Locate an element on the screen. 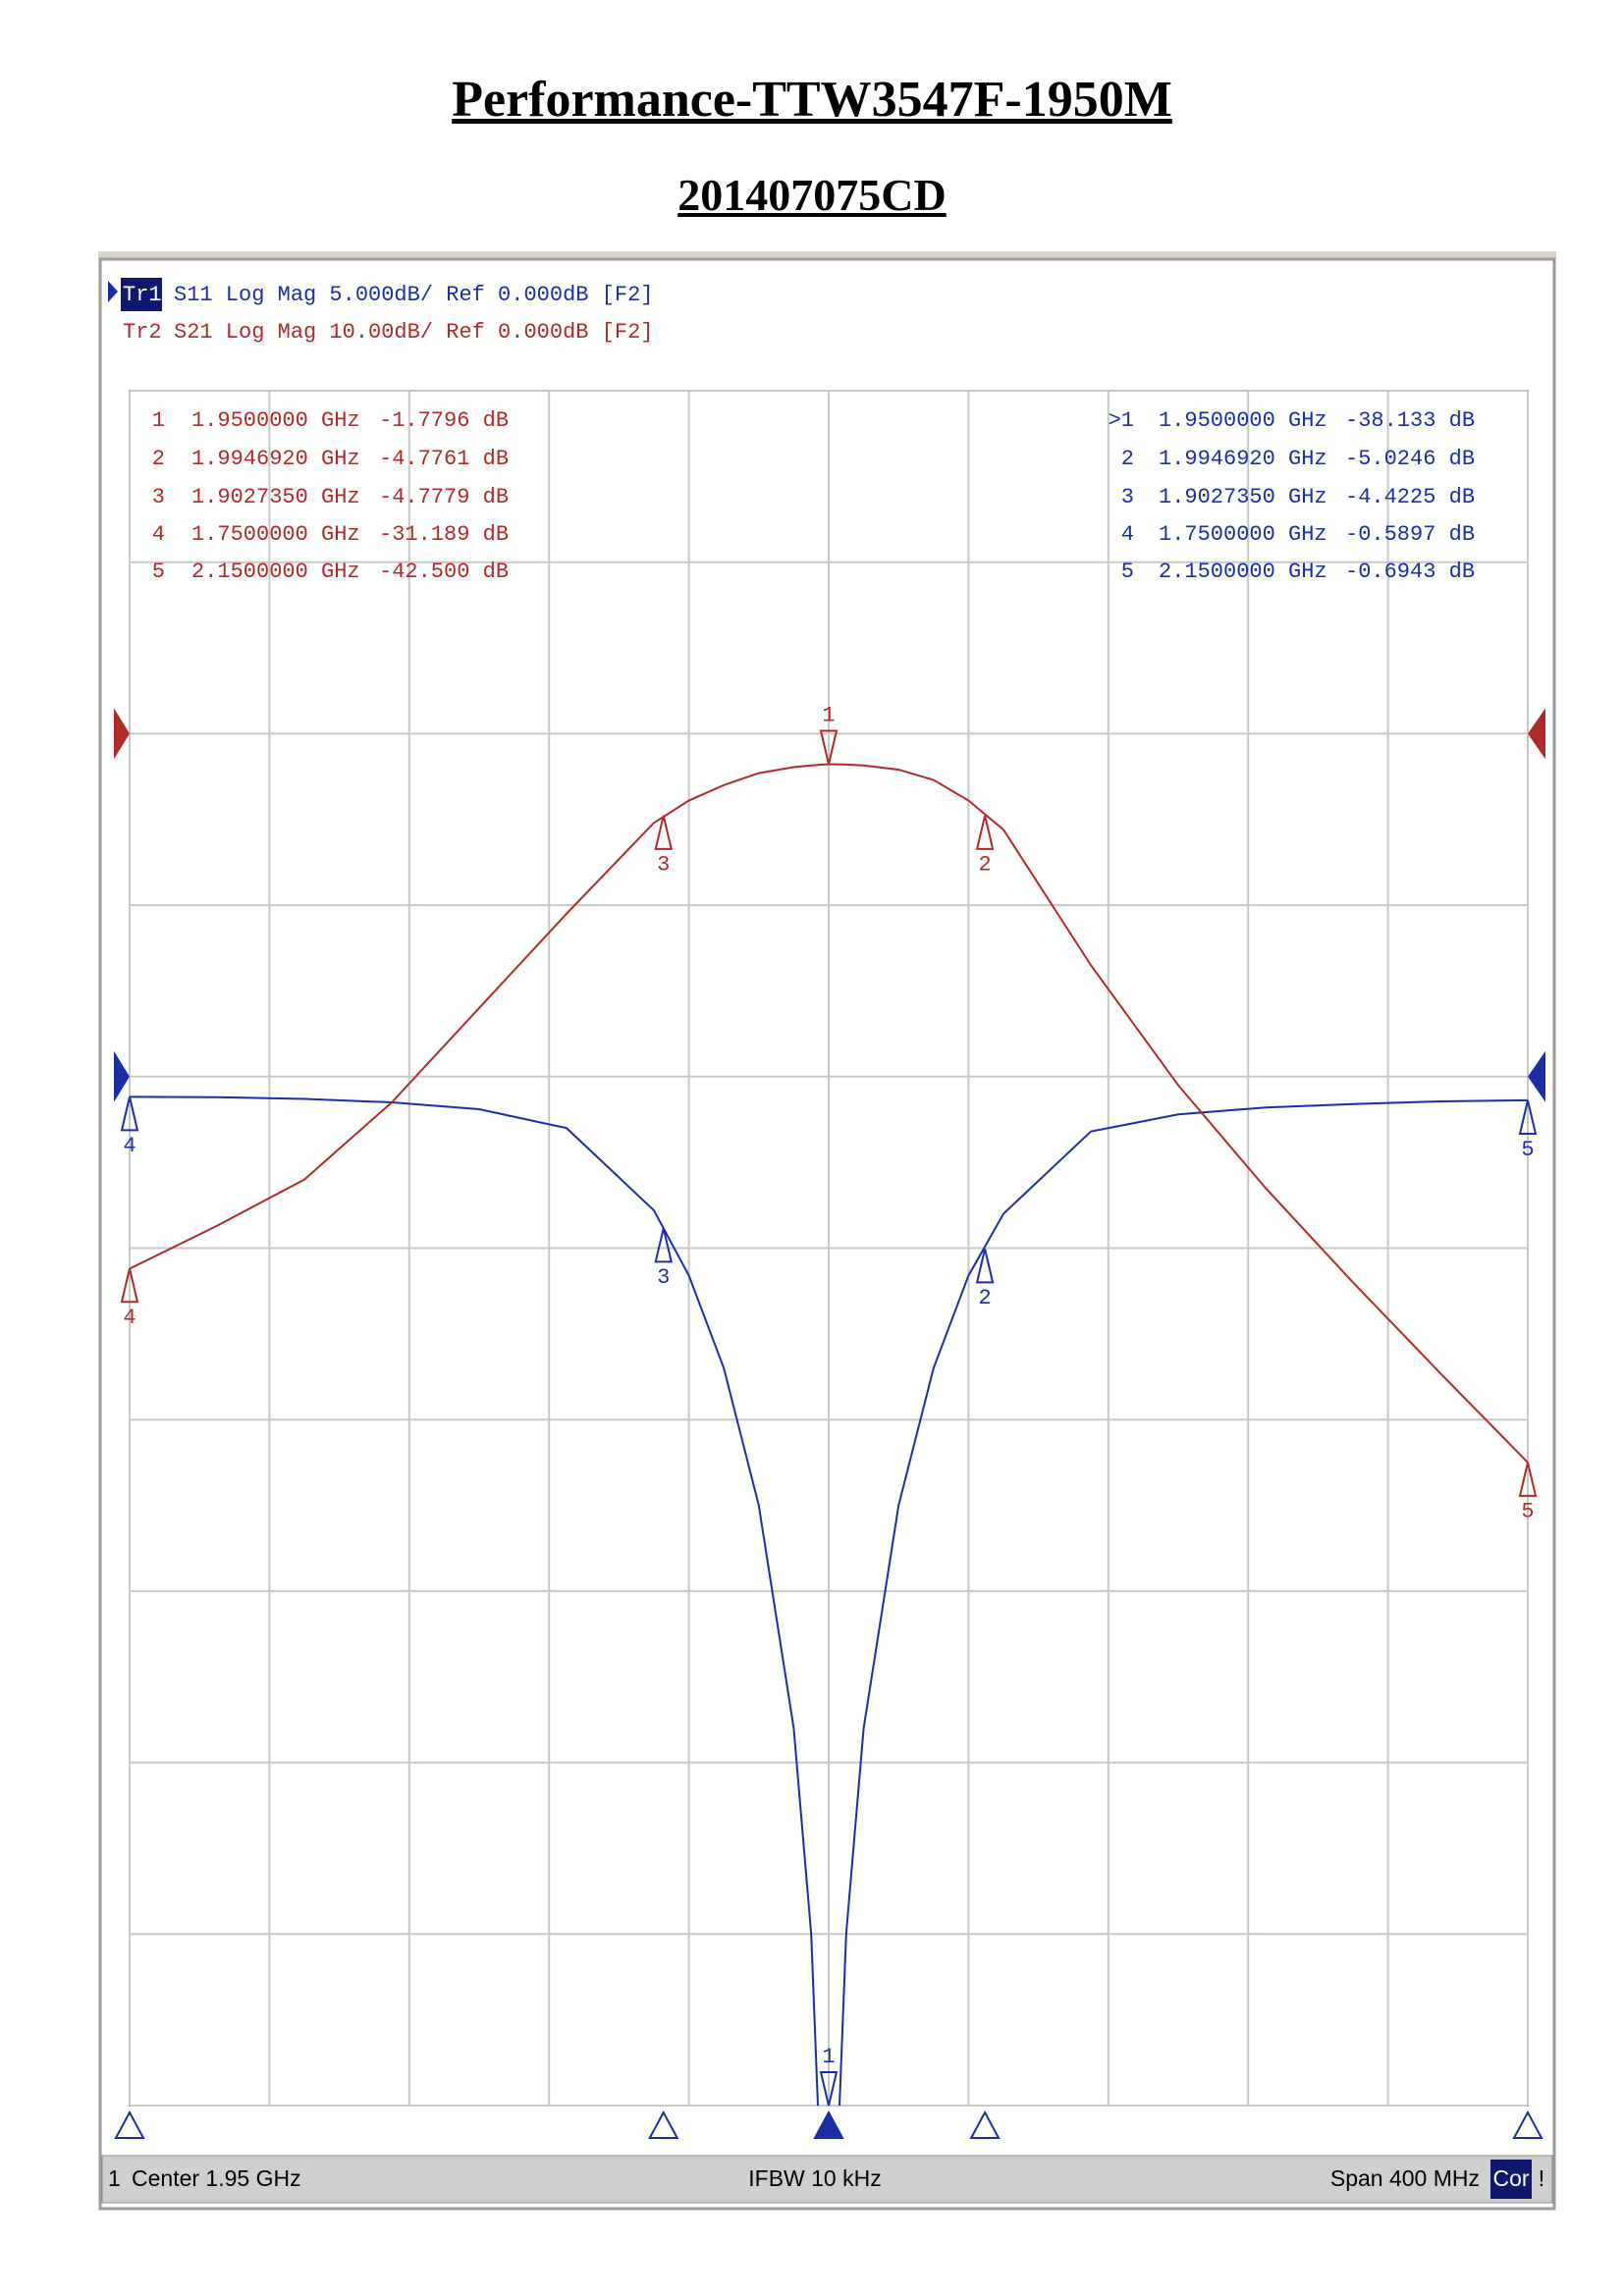 This screenshot has height=2296, width=1624. active-trace-arrow is located at coordinates (113, 292).